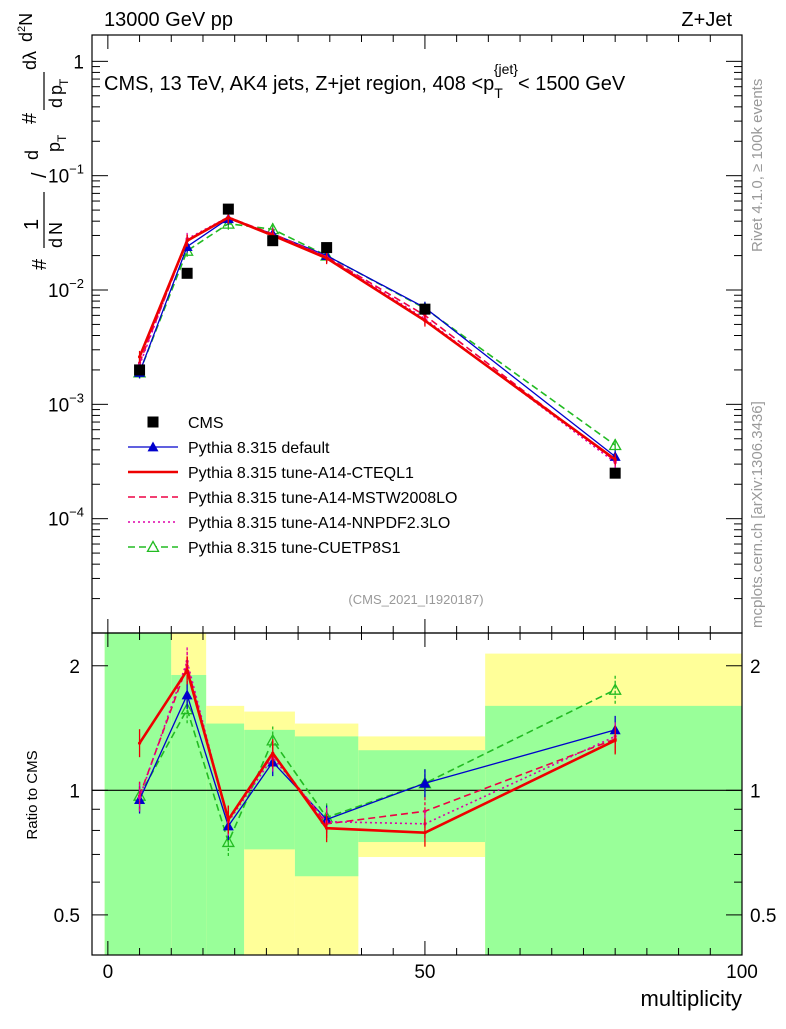  I want to click on y-tick-label-1: 10⁻³, so click(66, 403).